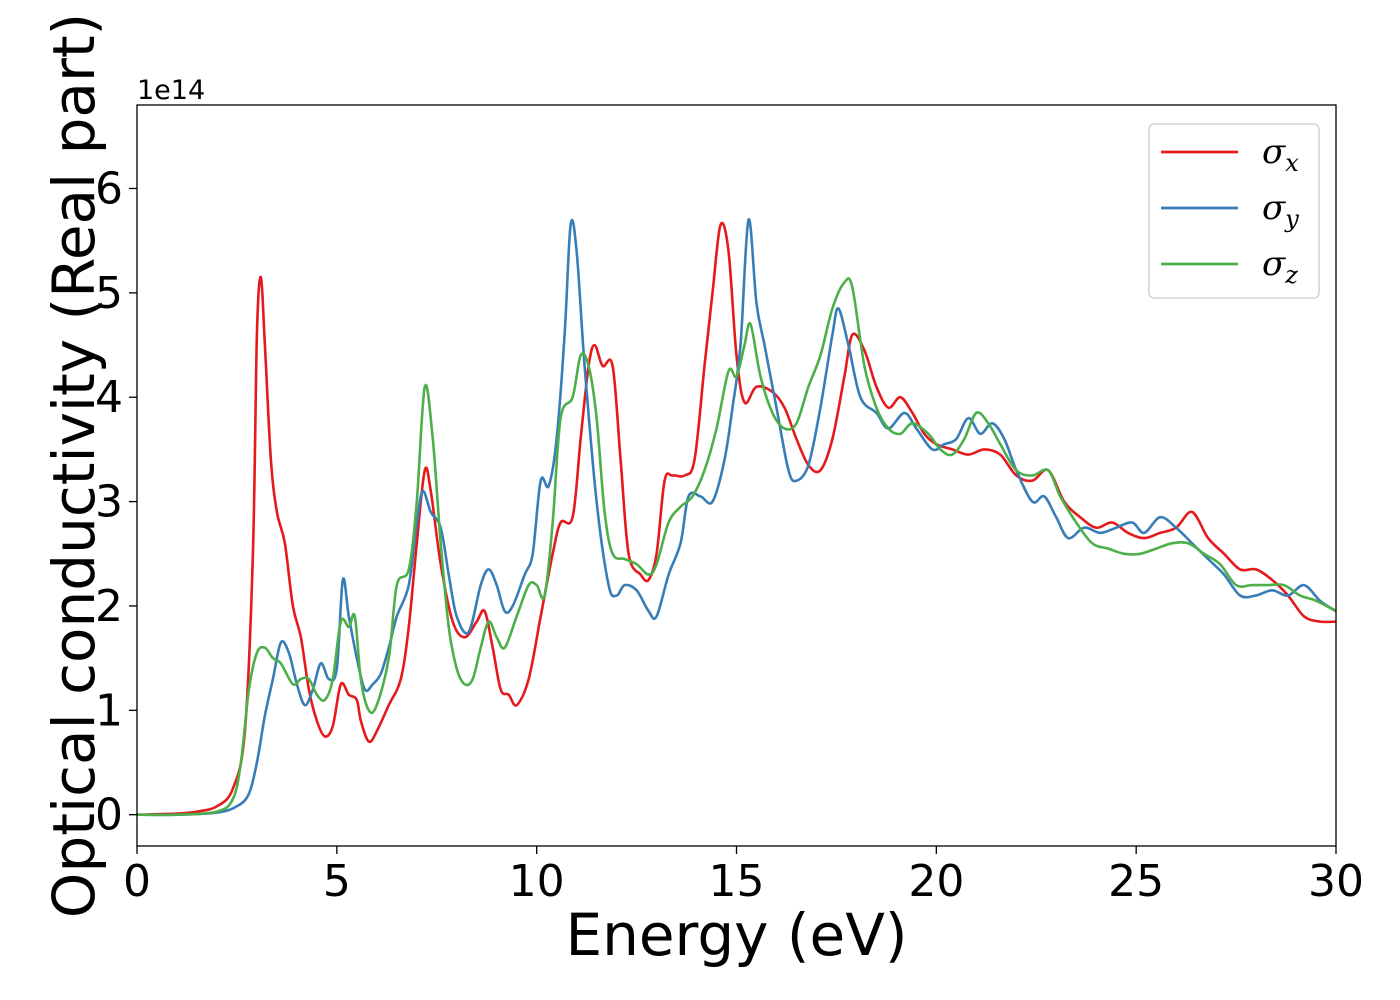  I want to click on legend-box, so click(1234, 211).